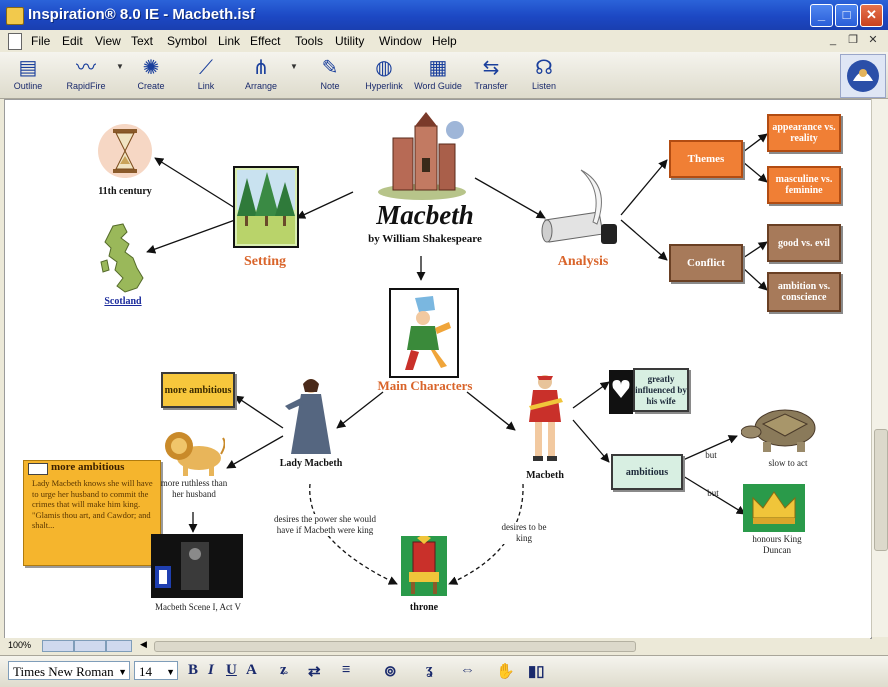 The width and height of the screenshot is (888, 687). Describe the element at coordinates (265, 261) in the screenshot. I see `setting-label: Setting` at that location.